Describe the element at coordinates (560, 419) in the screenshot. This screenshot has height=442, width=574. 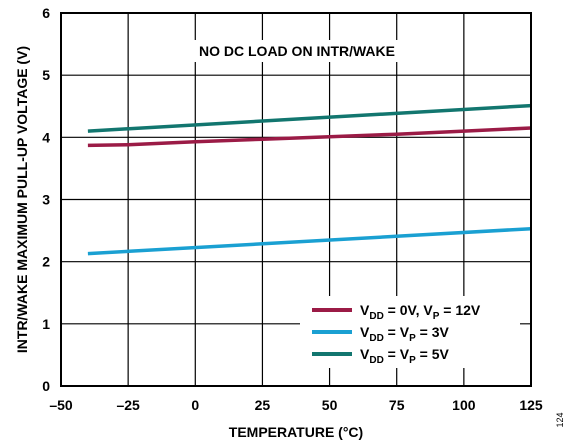
I see `figure-id: 124` at that location.